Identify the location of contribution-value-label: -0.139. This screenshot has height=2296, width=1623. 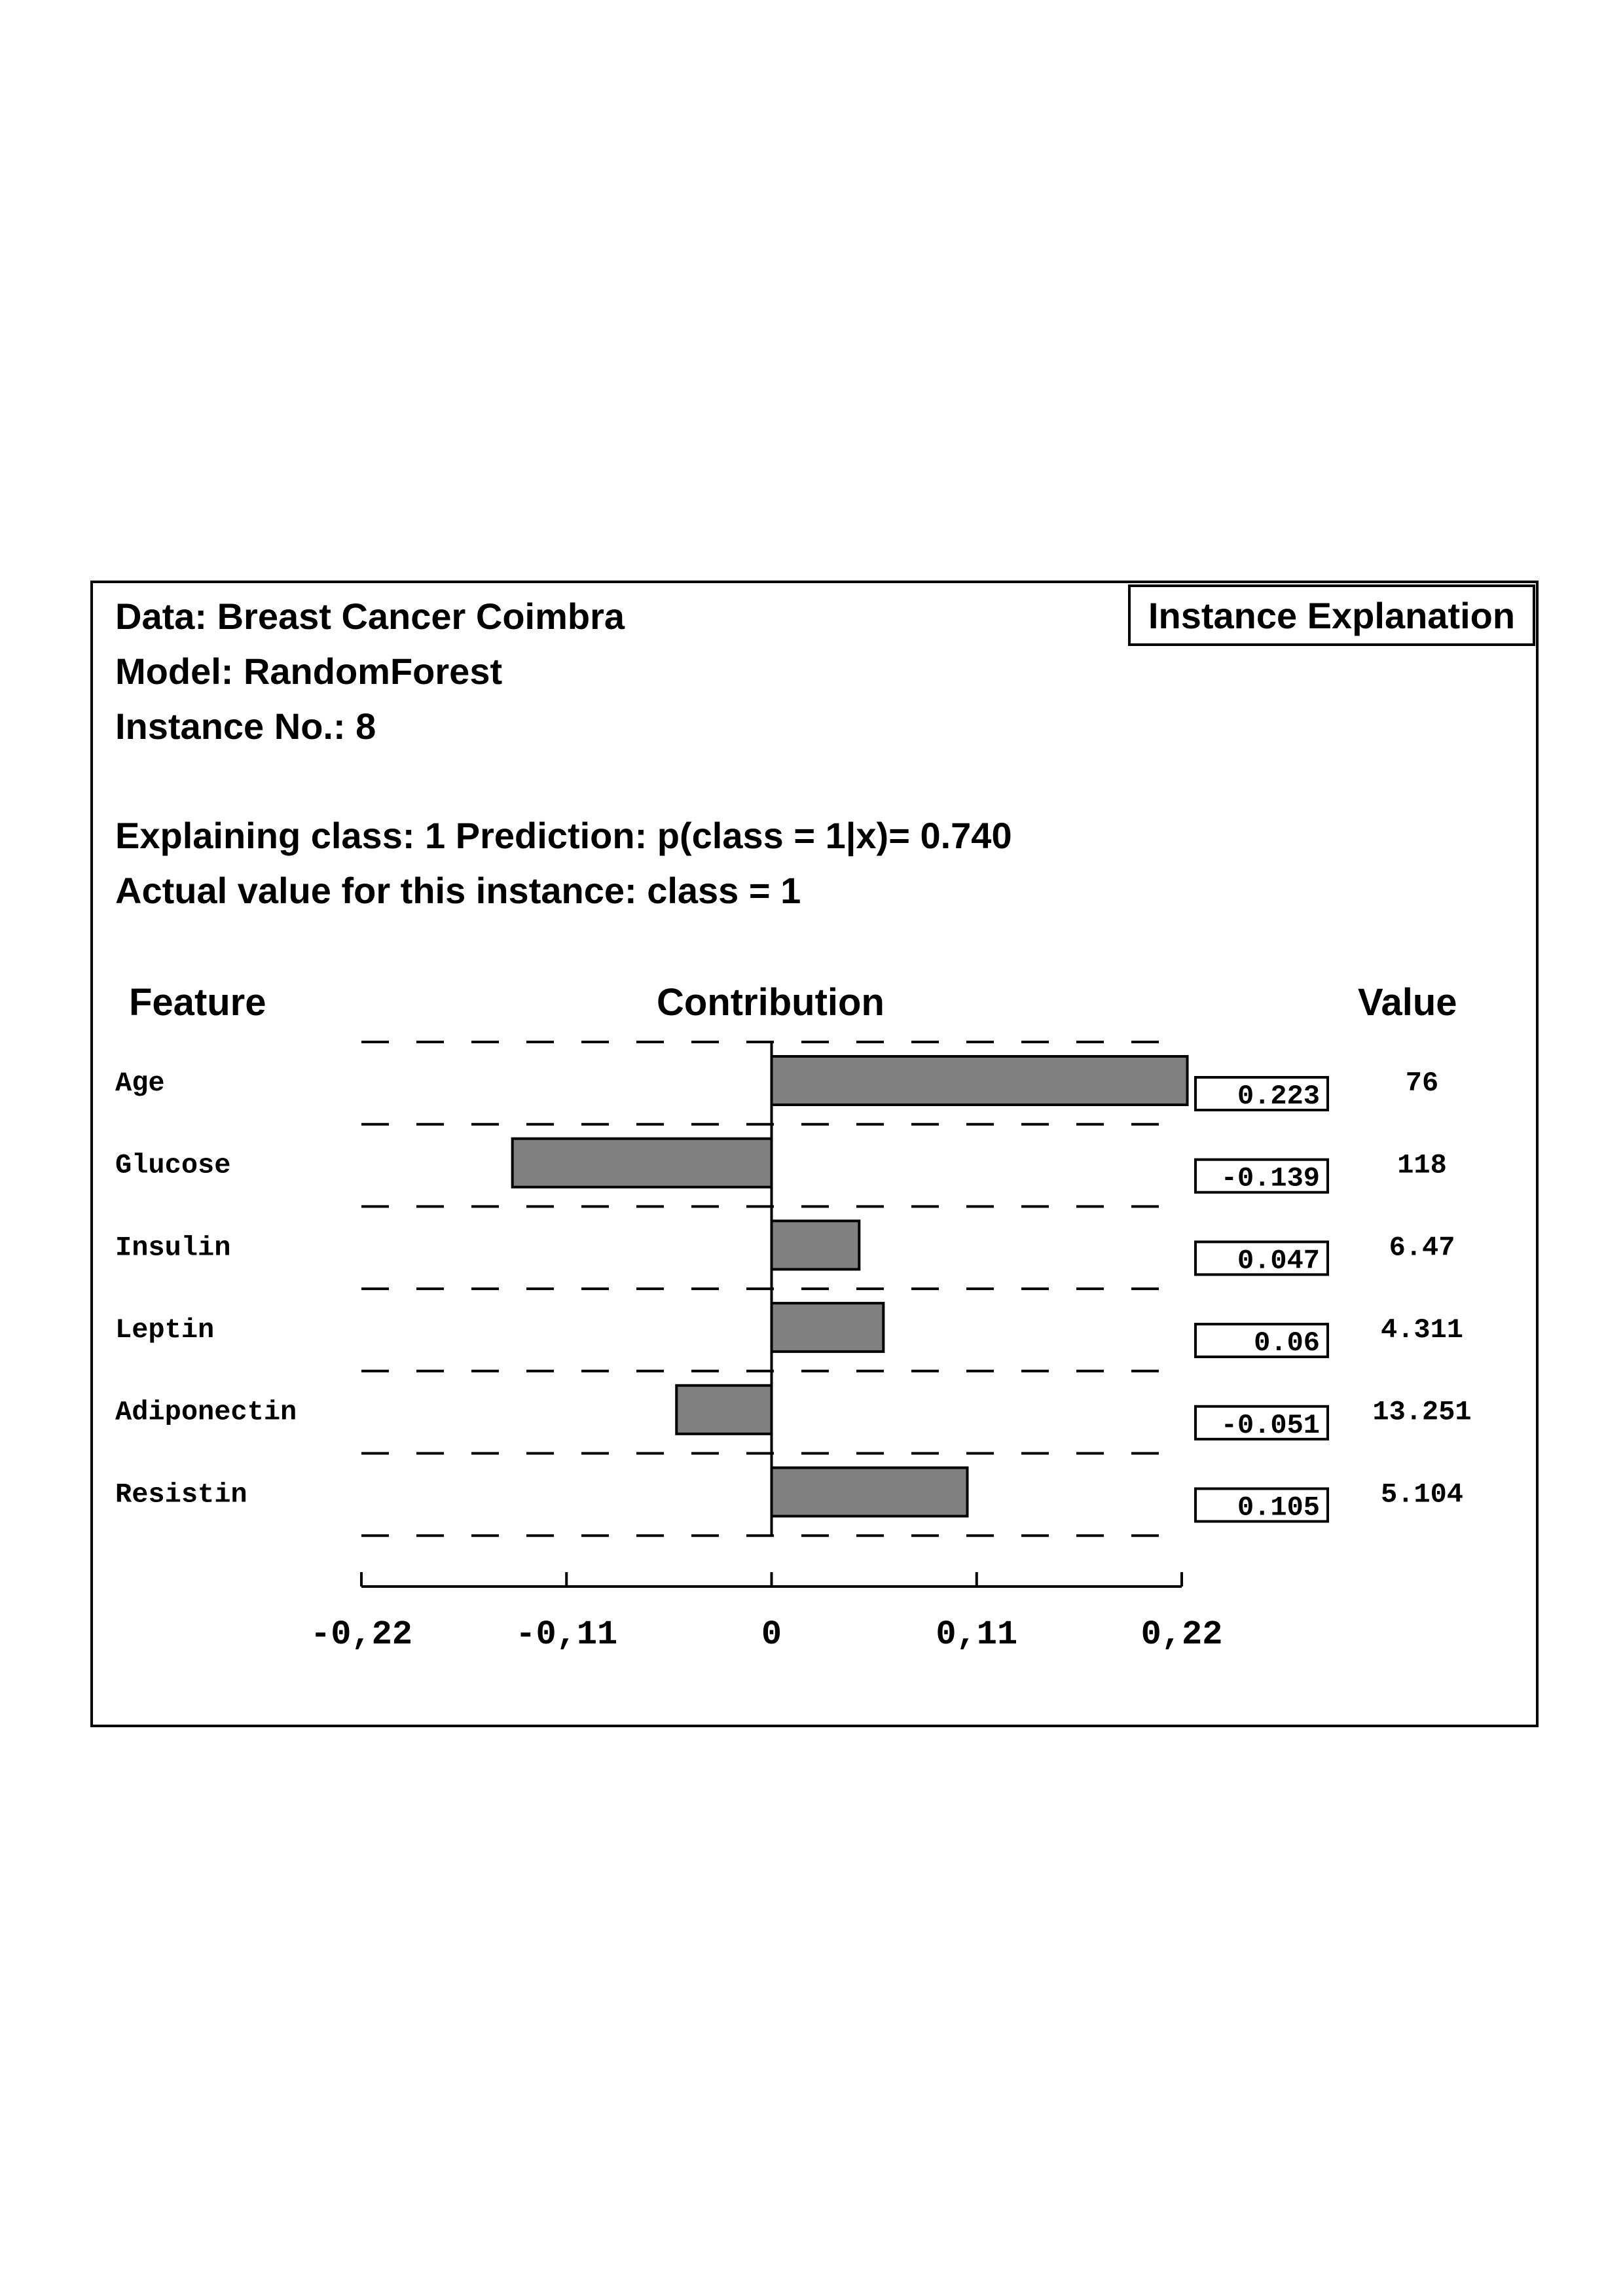
(1270, 1178).